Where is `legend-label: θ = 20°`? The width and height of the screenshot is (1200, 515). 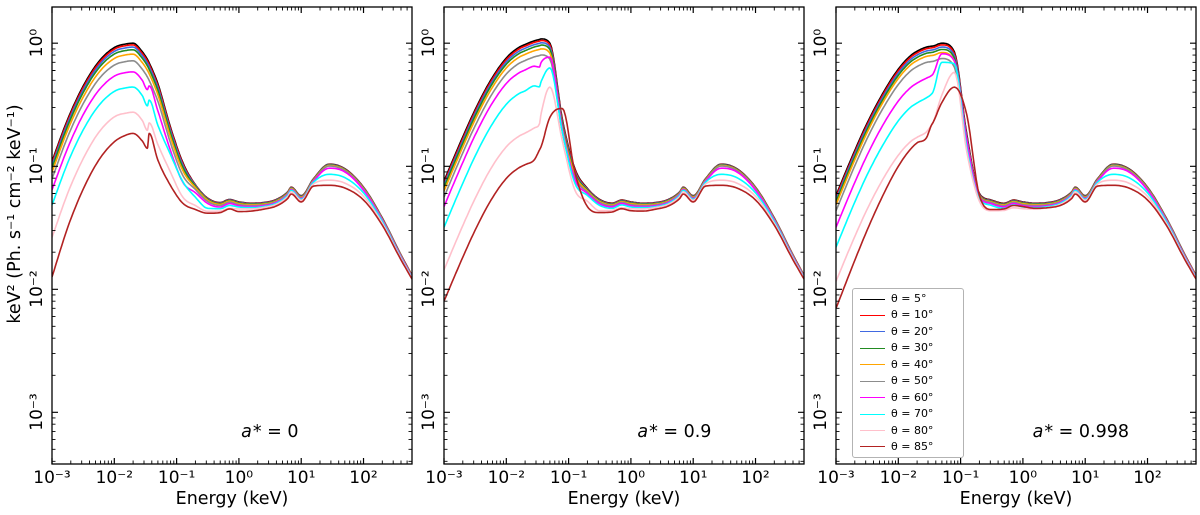 legend-label: θ = 20° is located at coordinates (912, 331).